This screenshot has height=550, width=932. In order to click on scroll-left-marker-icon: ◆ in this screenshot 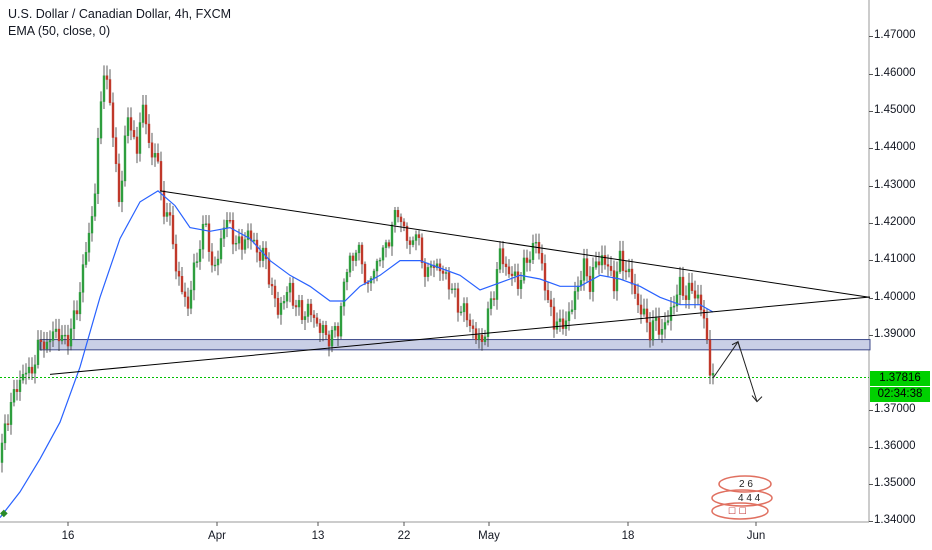, I will do `click(4, 513)`.